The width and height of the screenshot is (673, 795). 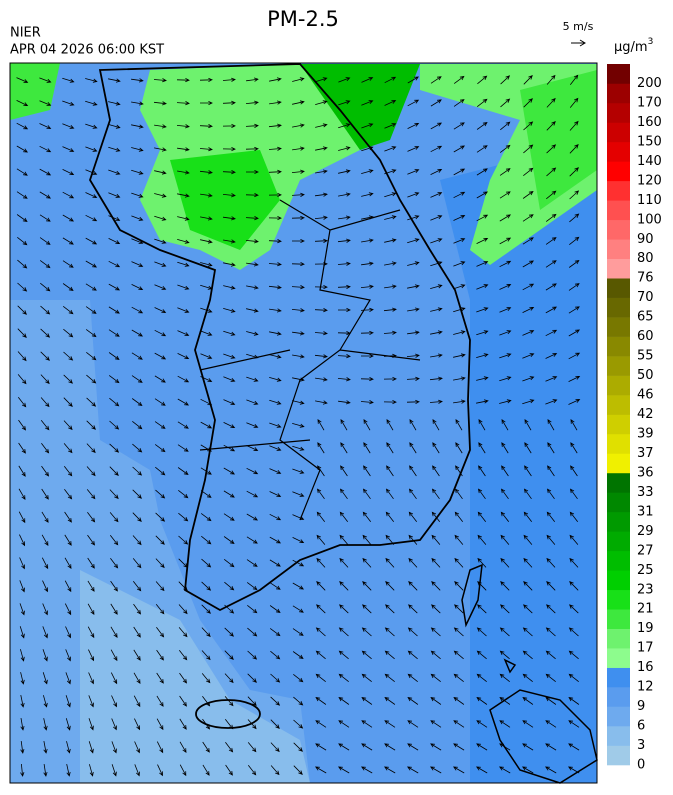 I want to click on colorbar-label: 42, so click(x=645, y=414).